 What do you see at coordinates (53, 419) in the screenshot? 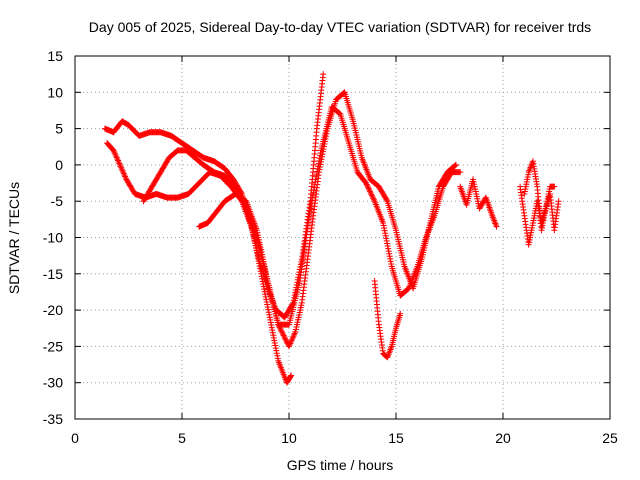
I see `y-tick-label: -35` at bounding box center [53, 419].